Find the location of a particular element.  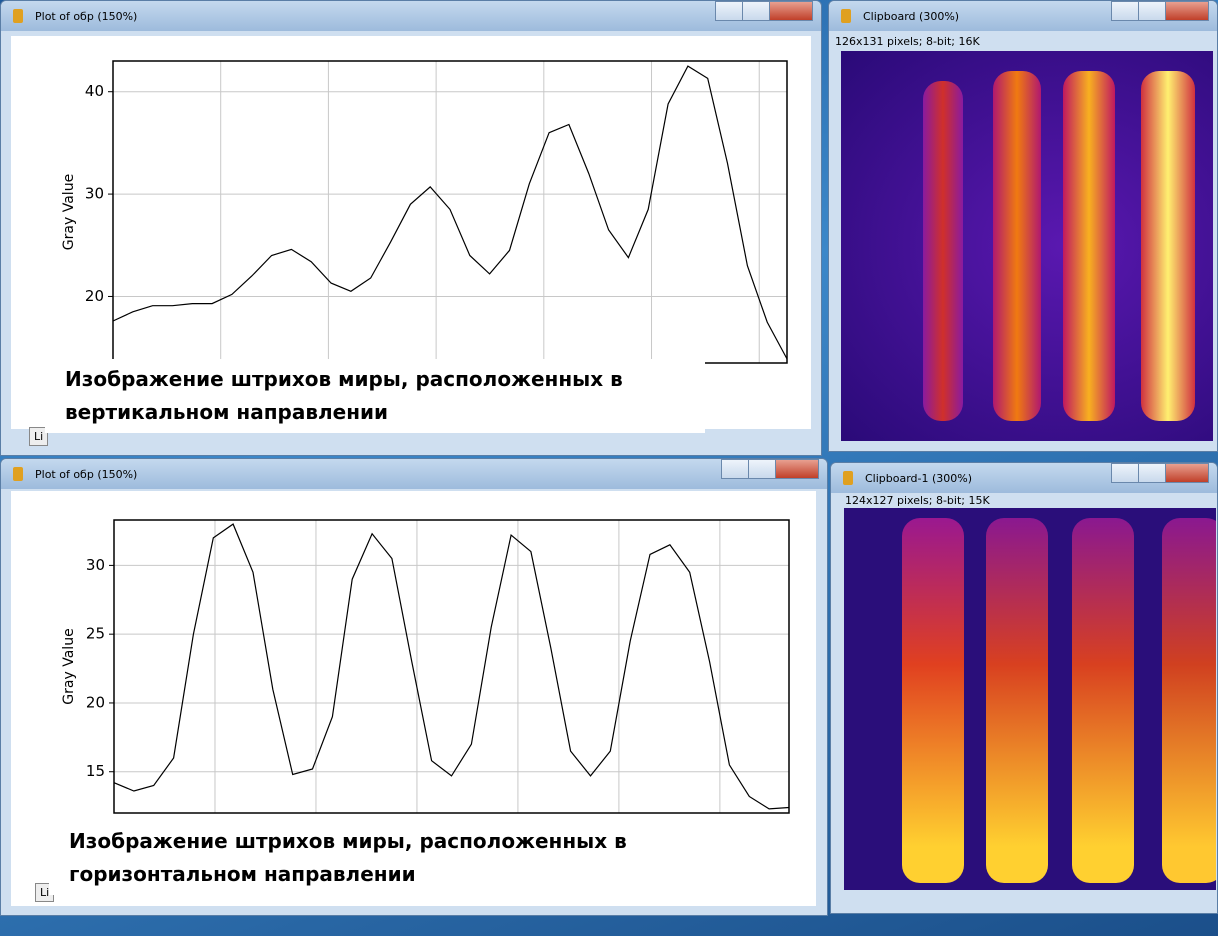

y-tick-label: 40 is located at coordinates (94, 91).